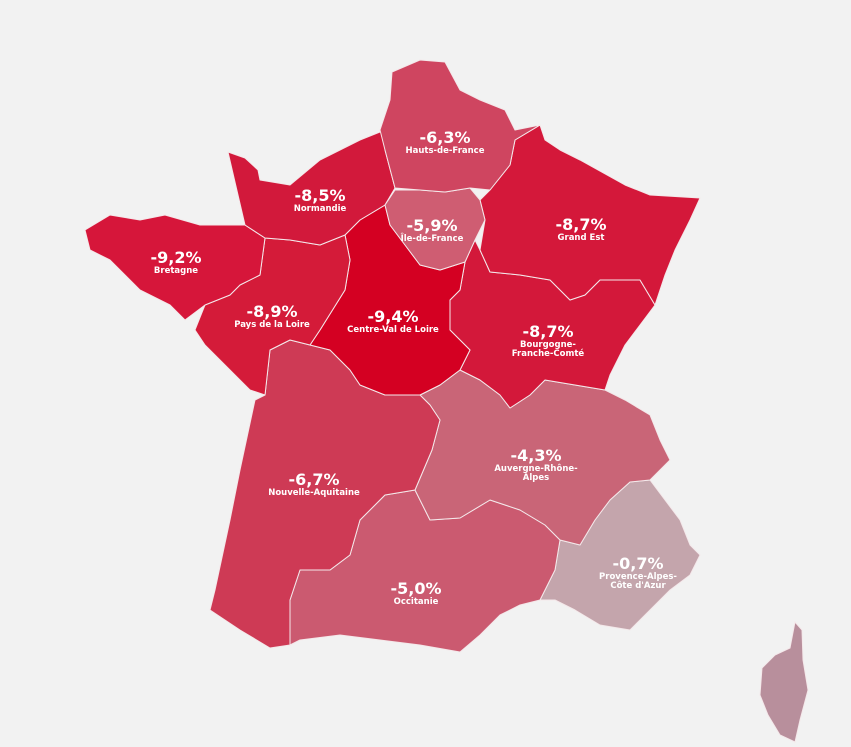  Describe the element at coordinates (581, 237) in the screenshot. I see `region-name: Grand Est` at that location.